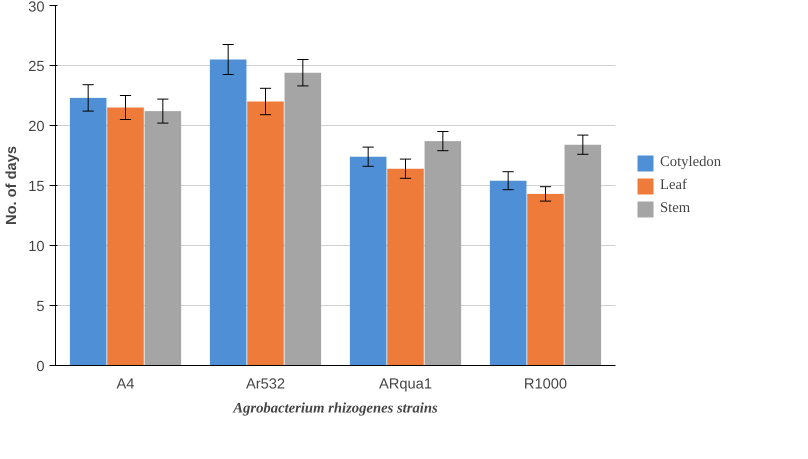 This screenshot has width=808, height=459. What do you see at coordinates (335, 408) in the screenshot?
I see `x-axis-title: Agrobacterium rhizogenes strains` at bounding box center [335, 408].